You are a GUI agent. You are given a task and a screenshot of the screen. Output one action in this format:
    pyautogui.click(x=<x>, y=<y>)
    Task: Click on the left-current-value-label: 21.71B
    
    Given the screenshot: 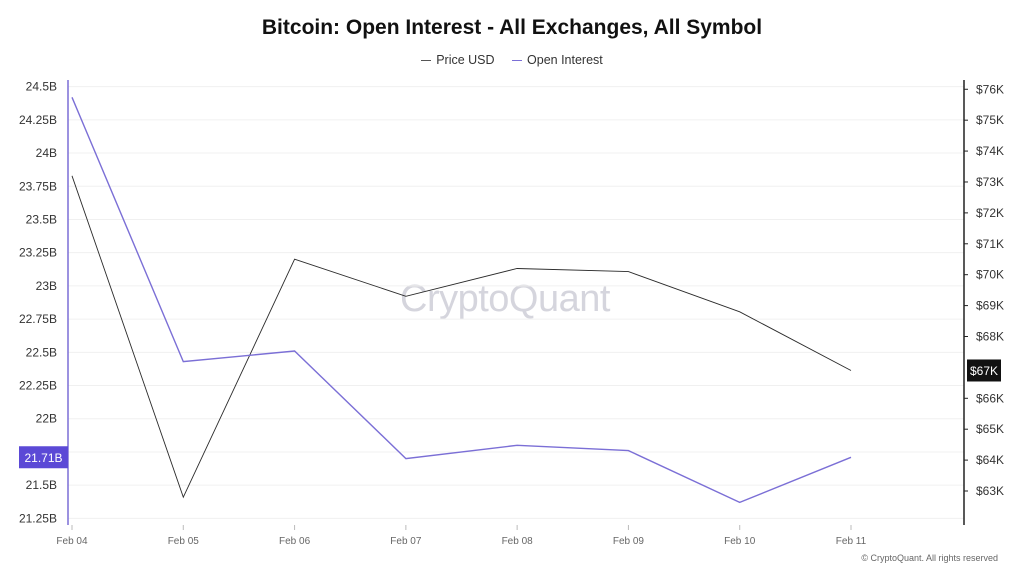 What is the action you would take?
    pyautogui.click(x=43, y=458)
    